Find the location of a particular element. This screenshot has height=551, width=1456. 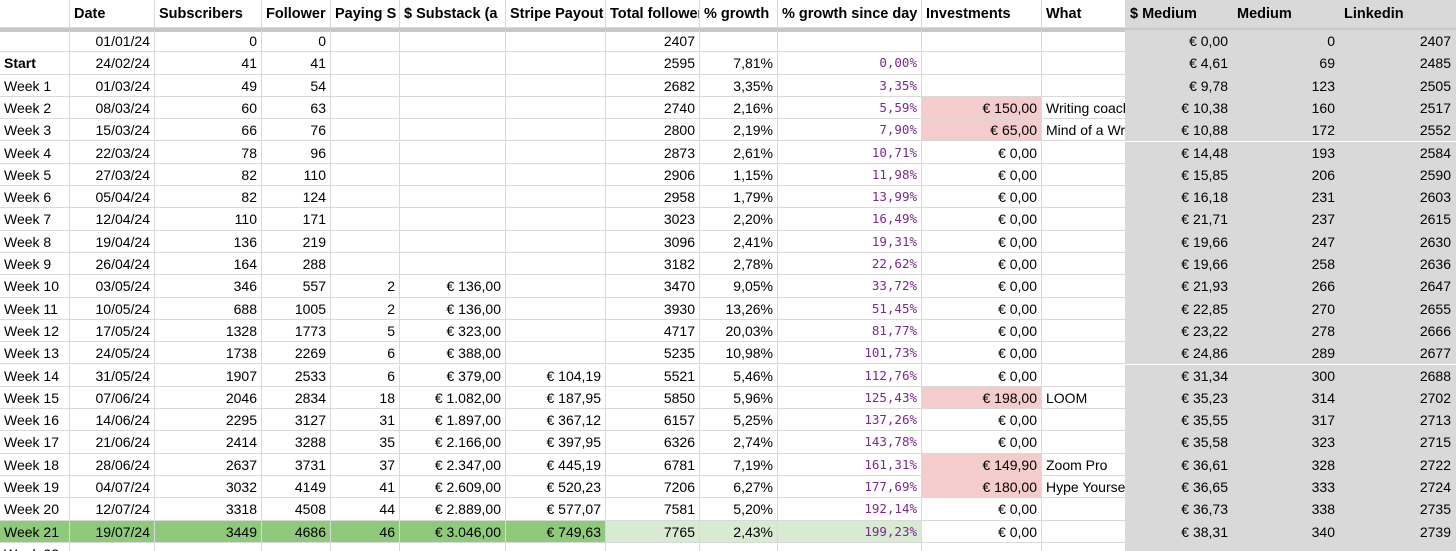

cell-date: 05/04/24 is located at coordinates (112, 197).